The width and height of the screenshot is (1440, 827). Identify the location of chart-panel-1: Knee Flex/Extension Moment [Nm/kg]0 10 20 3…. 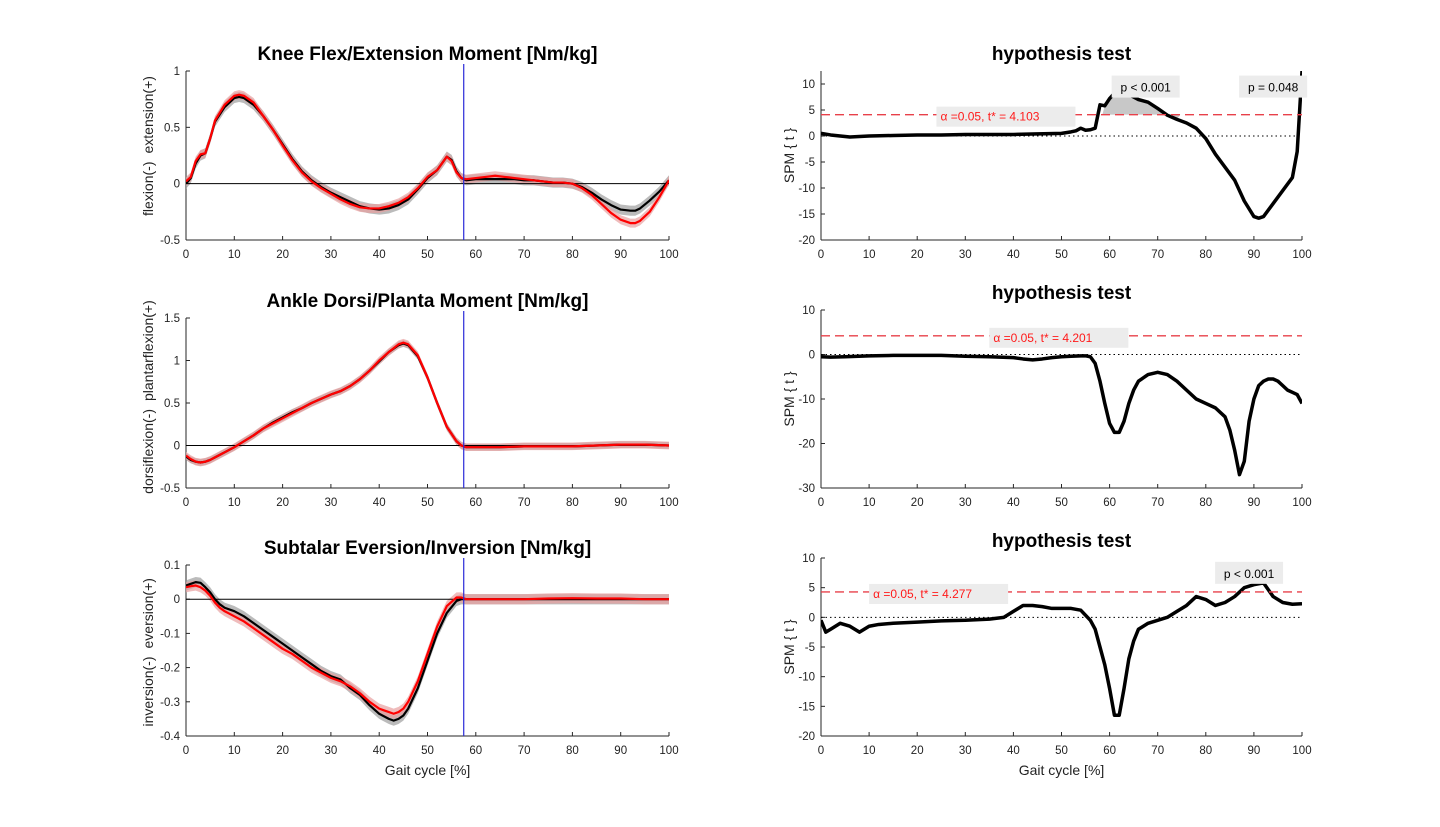
(409, 152).